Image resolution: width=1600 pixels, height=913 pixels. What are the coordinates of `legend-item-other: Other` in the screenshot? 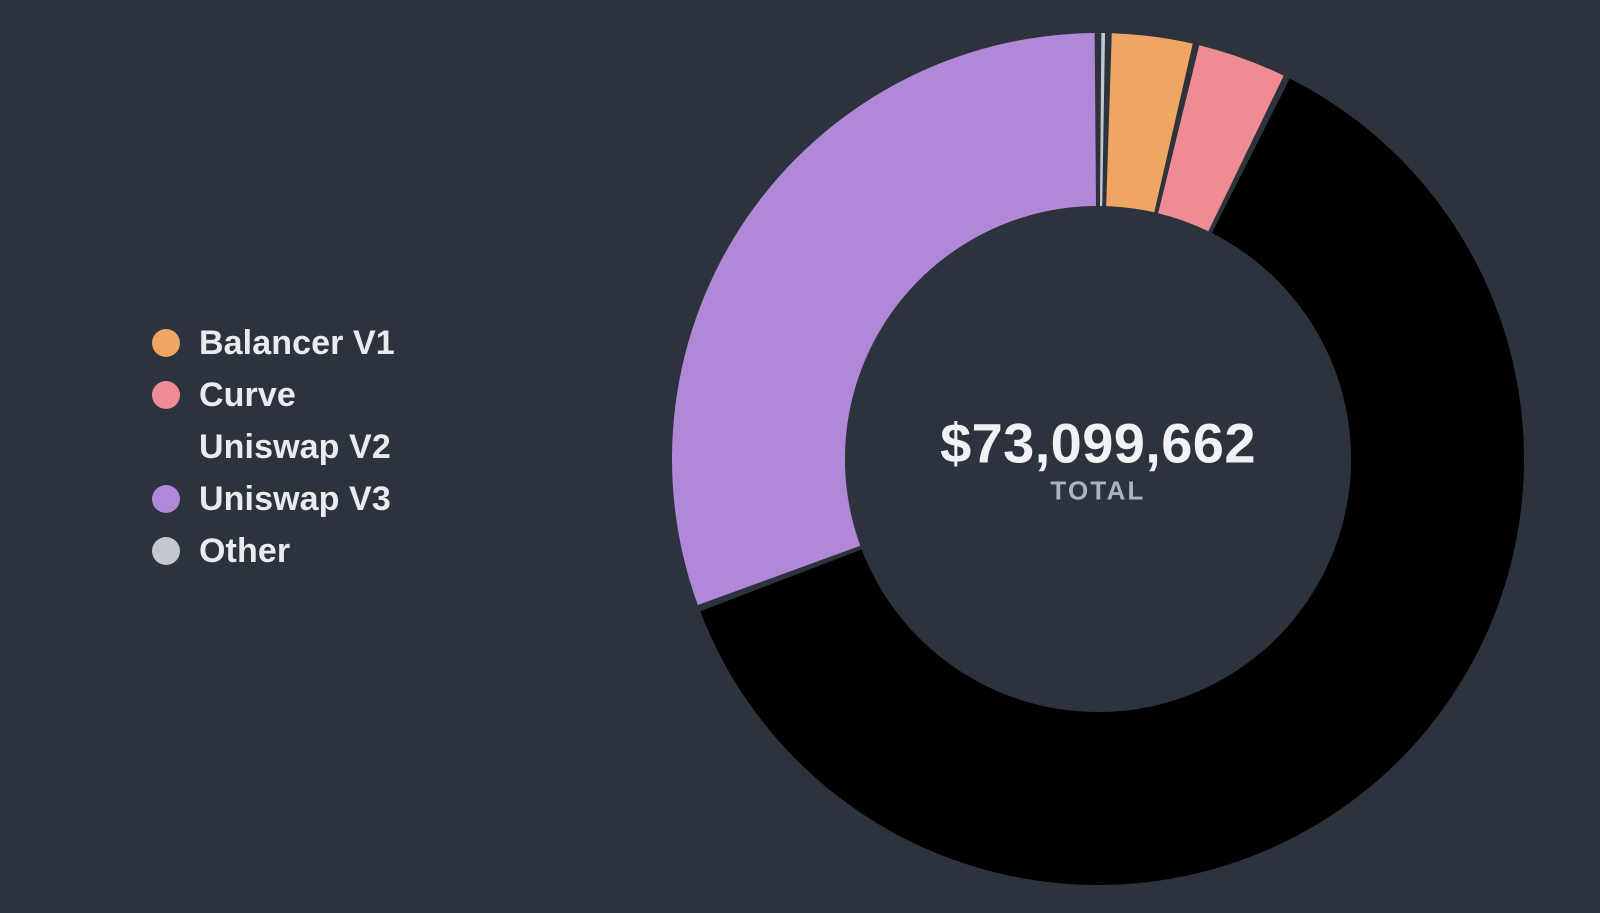 It's located at (273, 550).